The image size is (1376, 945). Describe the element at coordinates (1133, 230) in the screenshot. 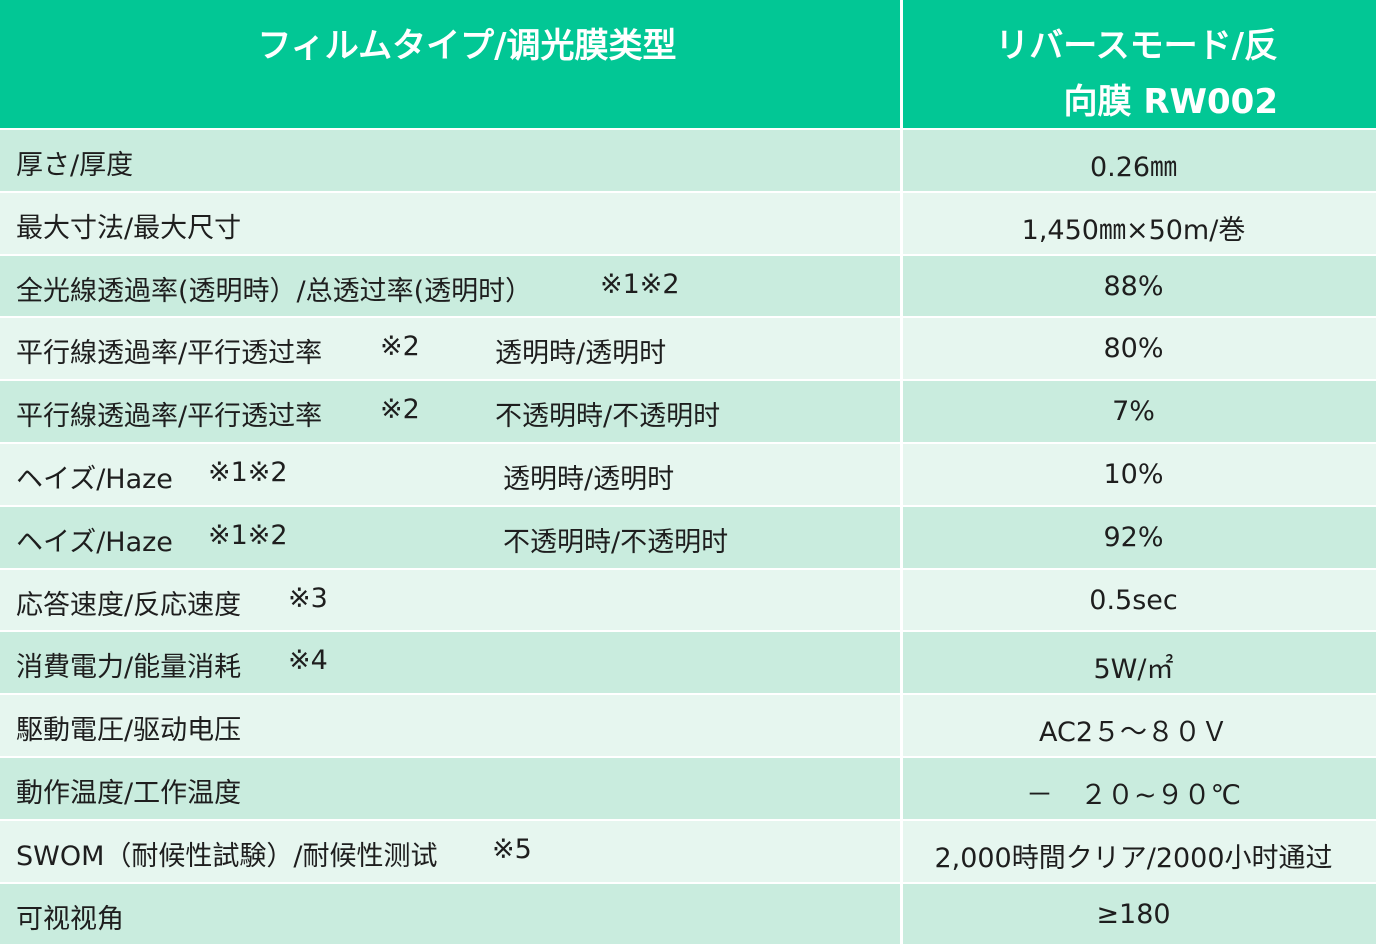

I see `row-value: 1,450㎜×50m/巻` at that location.